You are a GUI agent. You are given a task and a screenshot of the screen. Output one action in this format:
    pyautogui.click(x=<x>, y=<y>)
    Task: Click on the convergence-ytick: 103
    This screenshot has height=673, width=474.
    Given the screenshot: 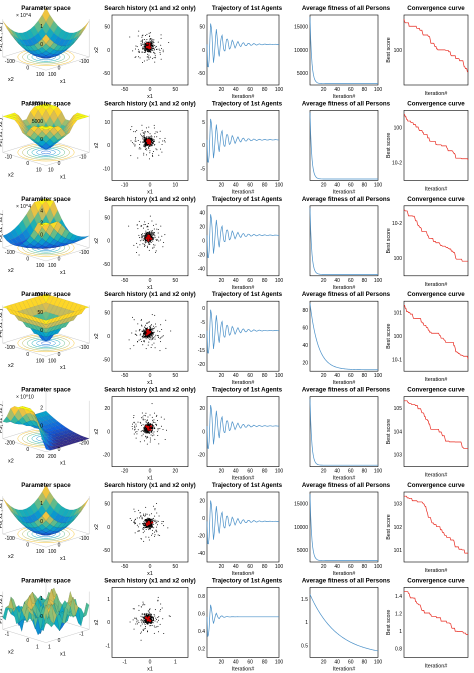 What is the action you would take?
    pyautogui.click(x=398, y=456)
    